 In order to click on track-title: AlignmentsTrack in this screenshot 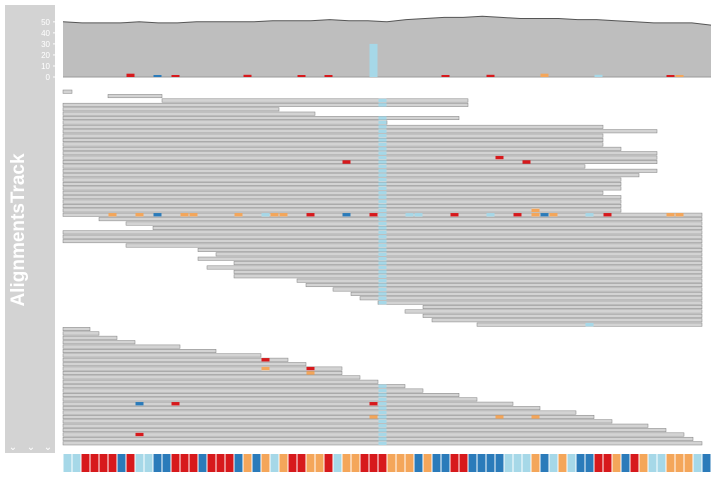, I will do `click(18, 230)`.